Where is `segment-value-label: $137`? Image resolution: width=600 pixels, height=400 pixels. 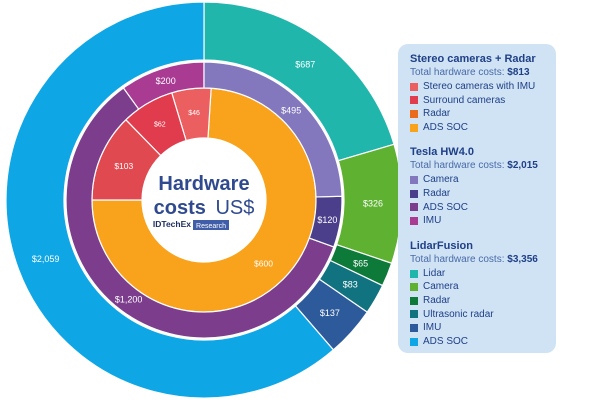
segment-value-label: $137 is located at coordinates (330, 313).